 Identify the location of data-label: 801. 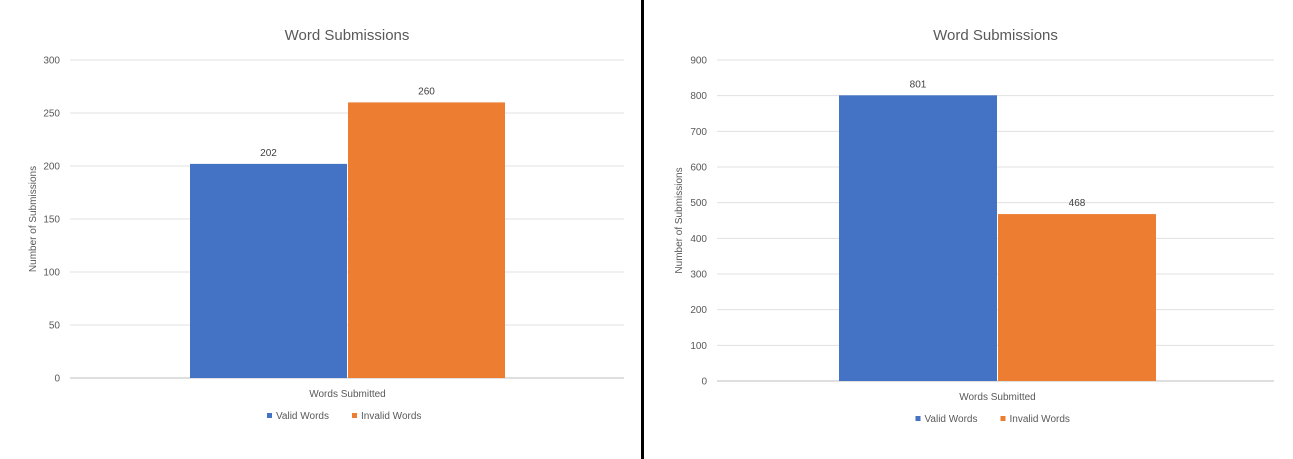
(918, 84).